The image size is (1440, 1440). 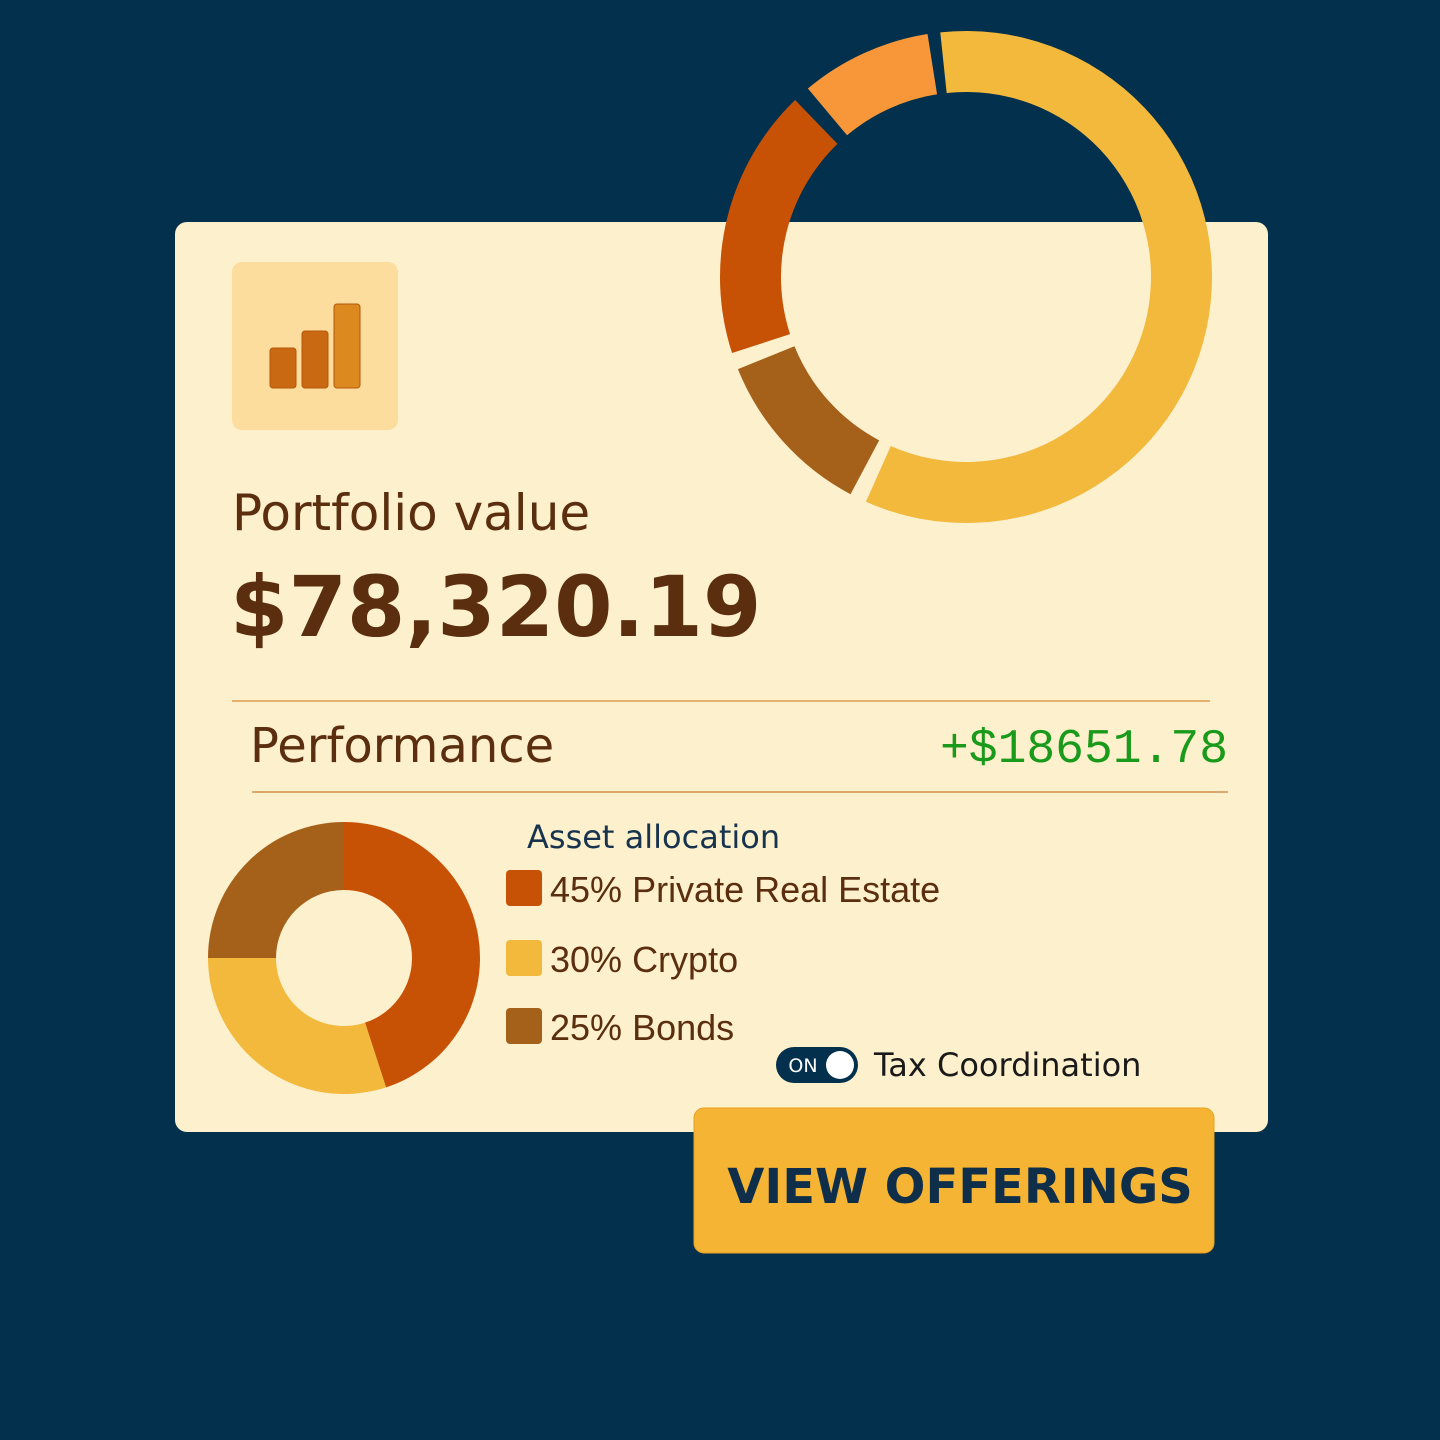 I want to click on button-label: VIEW OFFERINGS, so click(x=960, y=1187).